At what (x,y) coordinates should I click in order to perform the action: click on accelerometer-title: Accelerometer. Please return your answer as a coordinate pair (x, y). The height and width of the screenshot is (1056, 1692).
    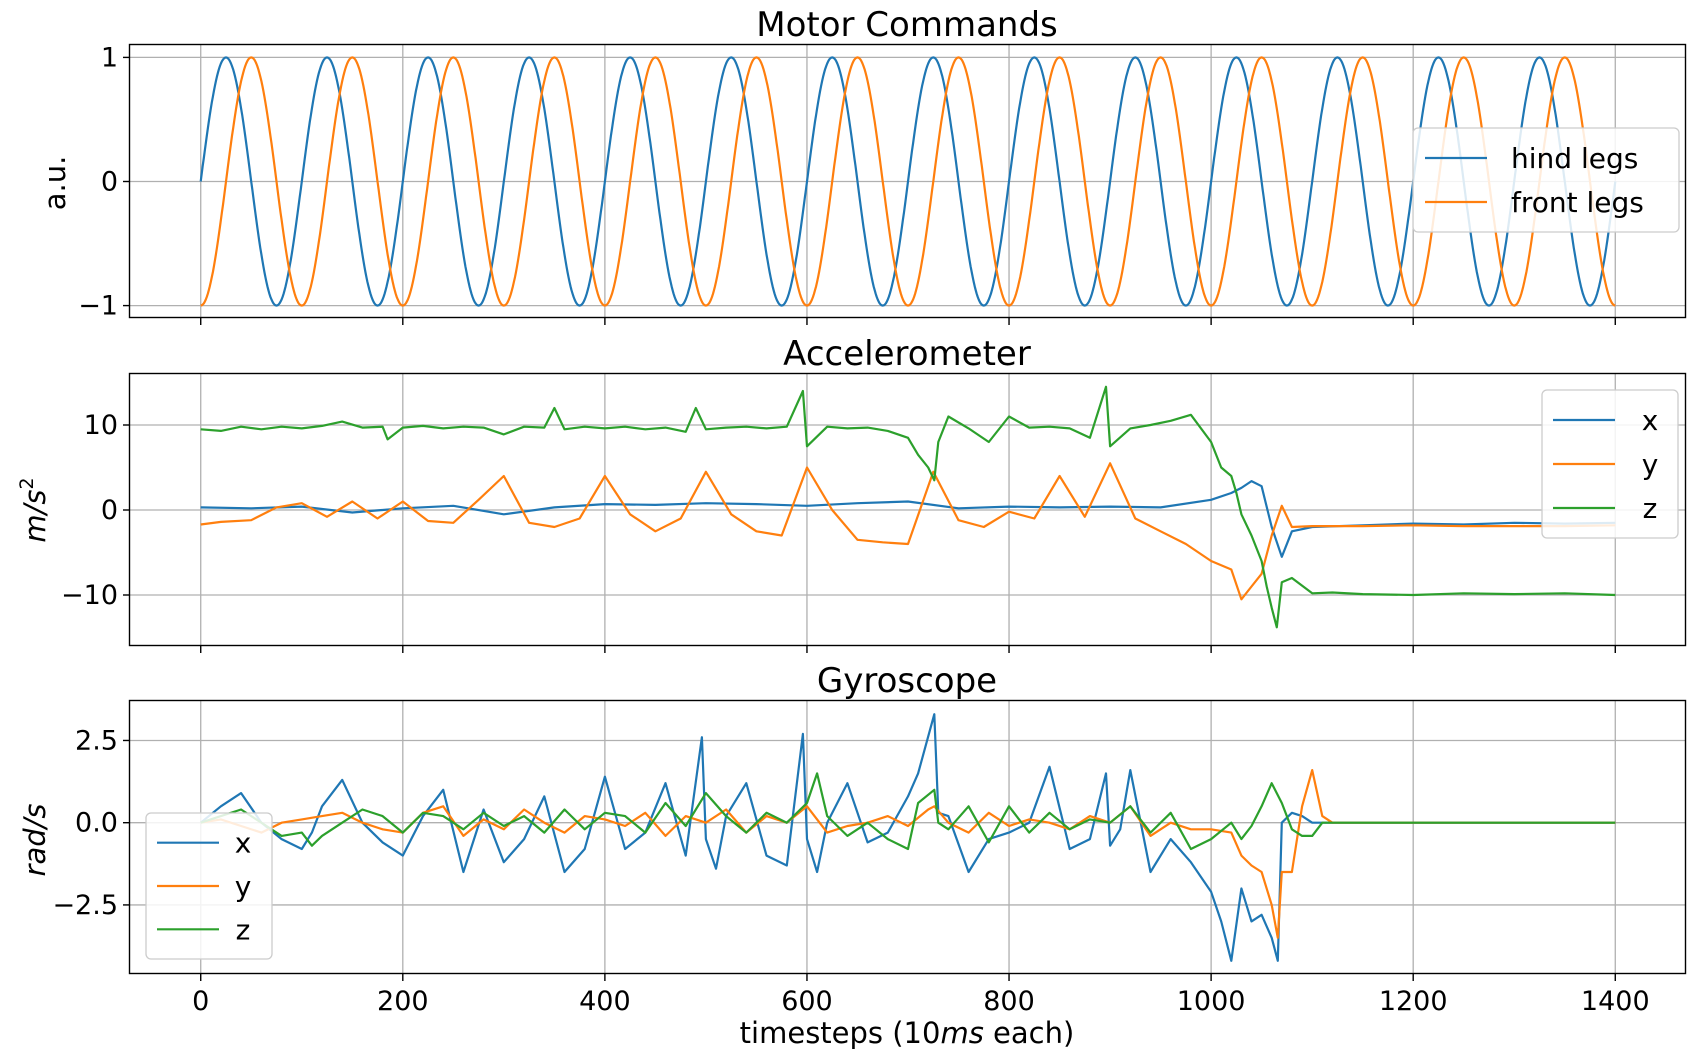
    Looking at the image, I should click on (907, 354).